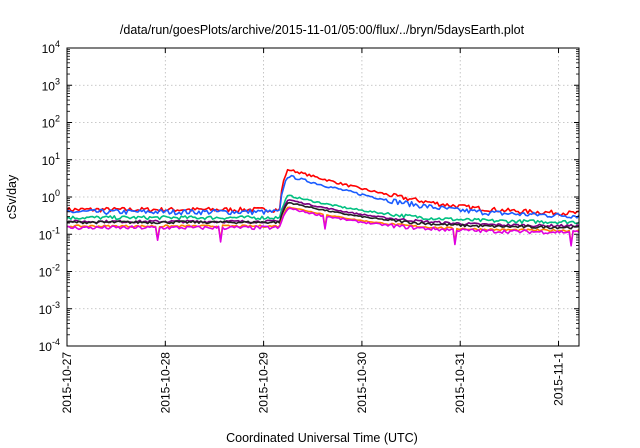  I want to click on y-tick-label: 10², so click(51, 122).